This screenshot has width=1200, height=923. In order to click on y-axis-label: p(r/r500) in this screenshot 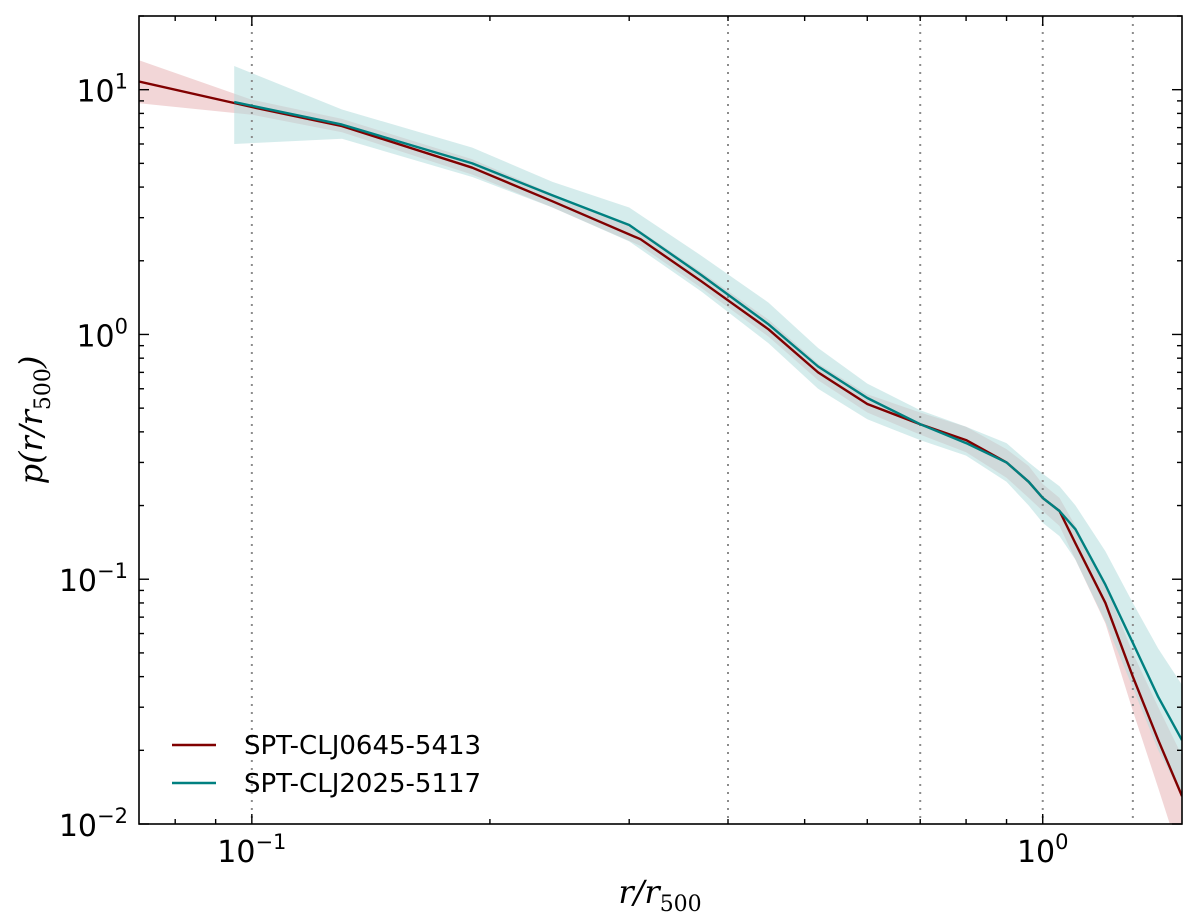, I will do `click(34, 420)`.